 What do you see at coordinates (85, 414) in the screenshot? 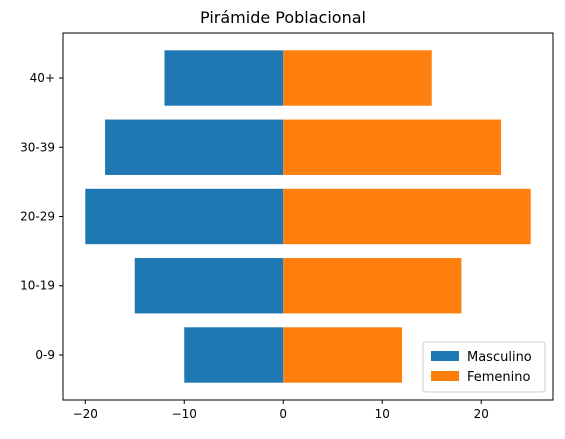
I see `x-tick-label: −20` at bounding box center [85, 414].